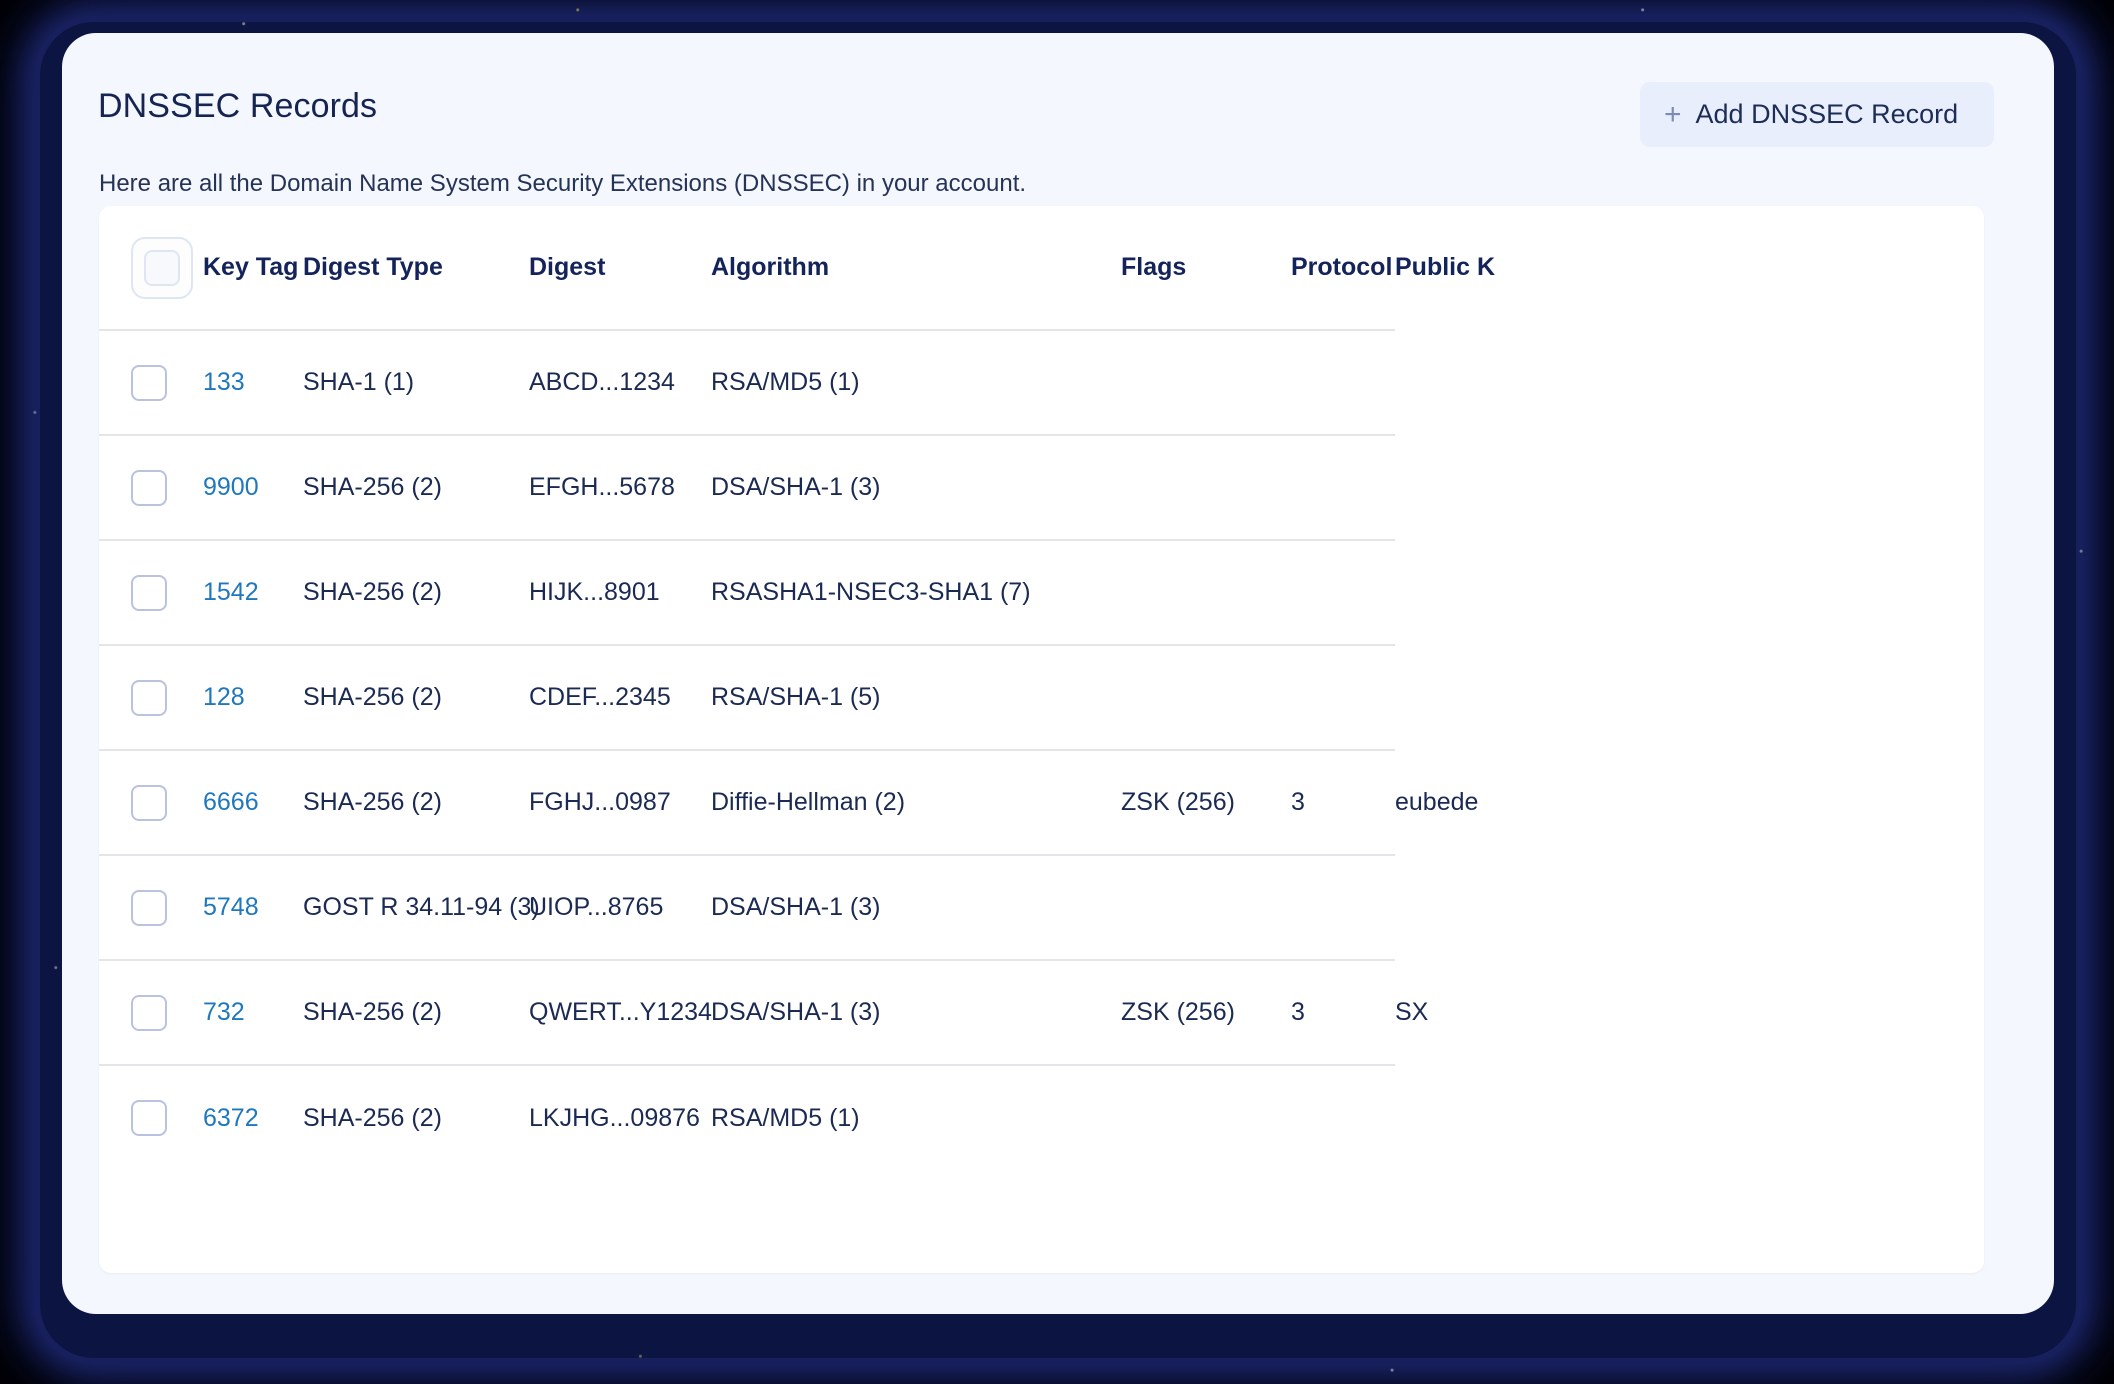 The height and width of the screenshot is (1384, 2114). Describe the element at coordinates (253, 1012) in the screenshot. I see `cell-key-tag: 732` at that location.